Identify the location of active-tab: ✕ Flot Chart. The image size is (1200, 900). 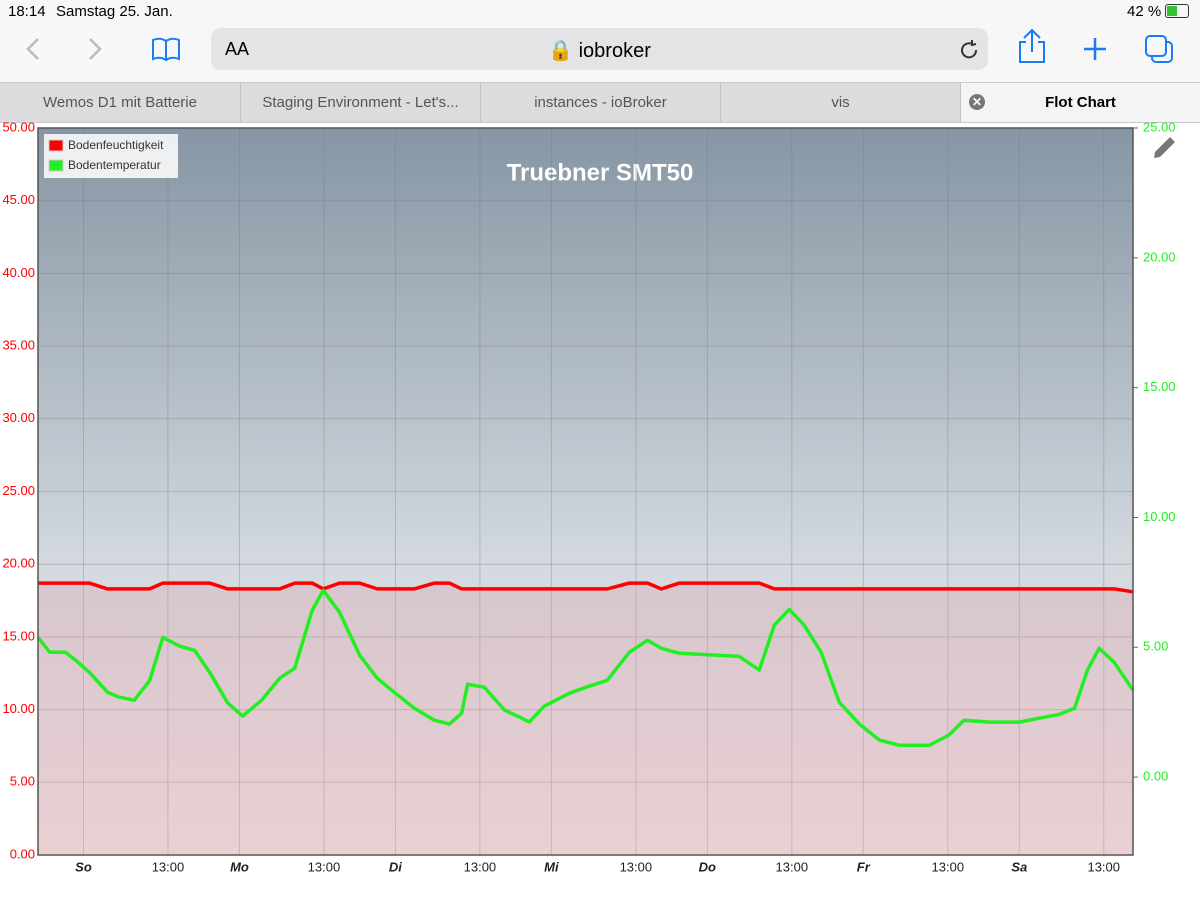
(1080, 102).